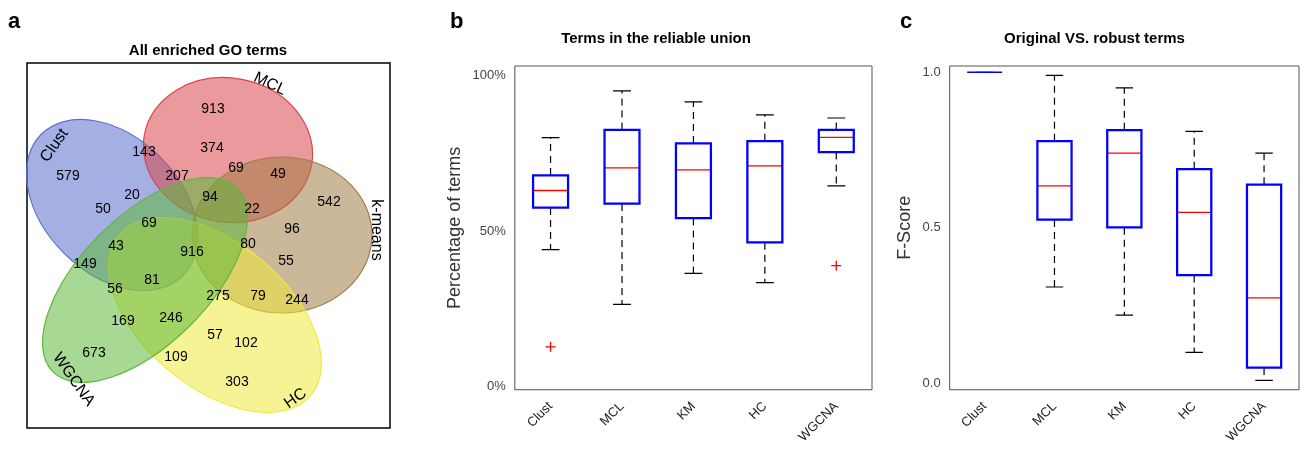  I want to click on text: 109, so click(176, 356).